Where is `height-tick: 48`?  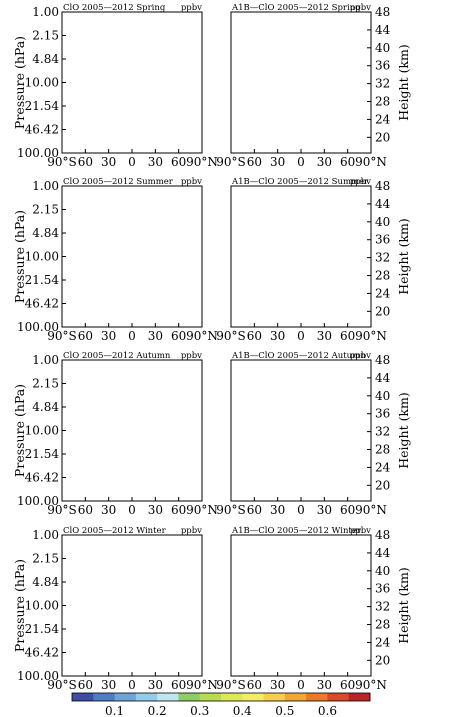
height-tick: 48 is located at coordinates (382, 12).